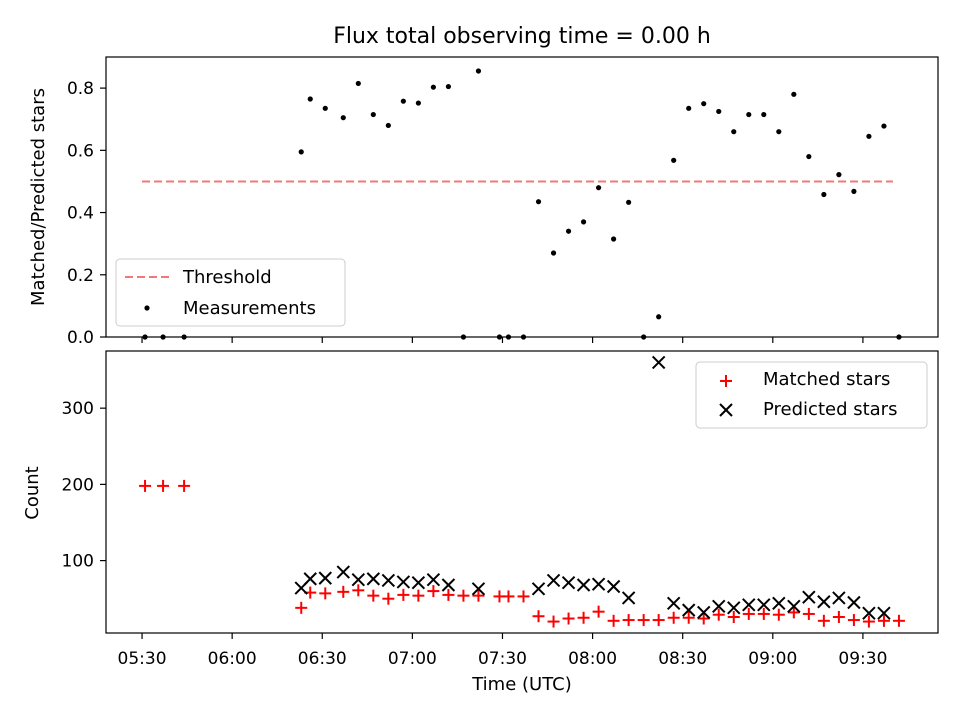 The height and width of the screenshot is (720, 960). I want to click on ratio-legend: Threshold Measurements, so click(230, 292).